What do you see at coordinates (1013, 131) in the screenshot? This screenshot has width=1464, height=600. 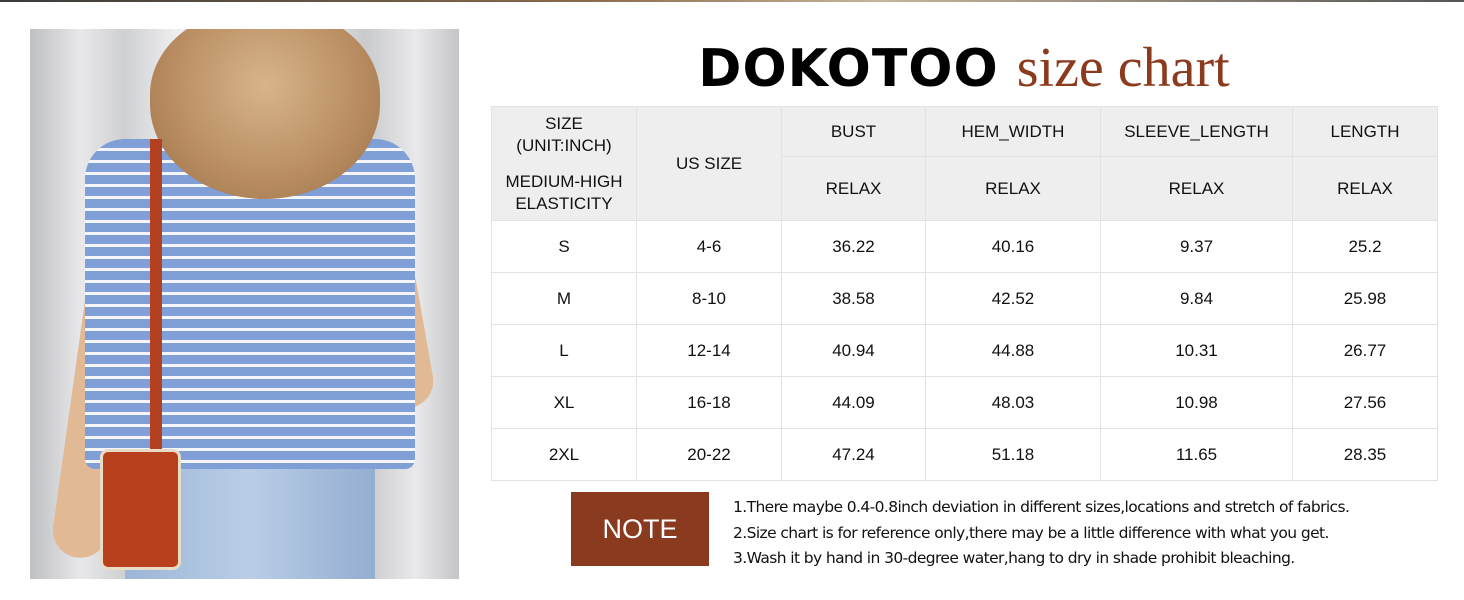 I see `column-header: HEM_WIDTH` at bounding box center [1013, 131].